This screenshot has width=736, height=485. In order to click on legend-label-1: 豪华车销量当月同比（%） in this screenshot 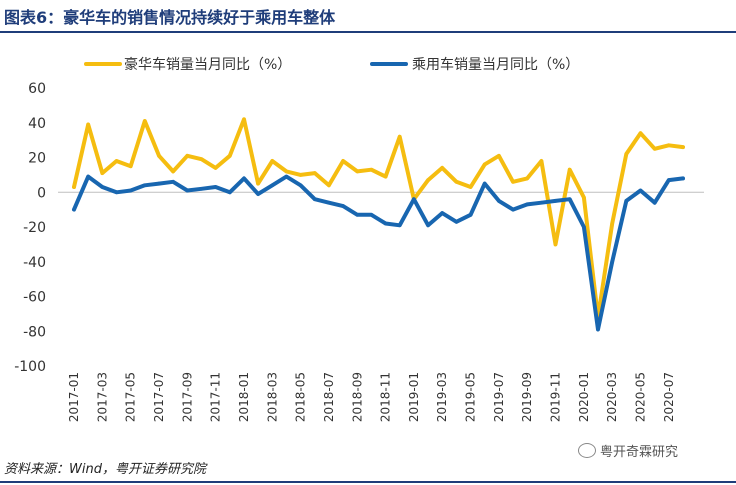, I will do `click(207, 64)`.